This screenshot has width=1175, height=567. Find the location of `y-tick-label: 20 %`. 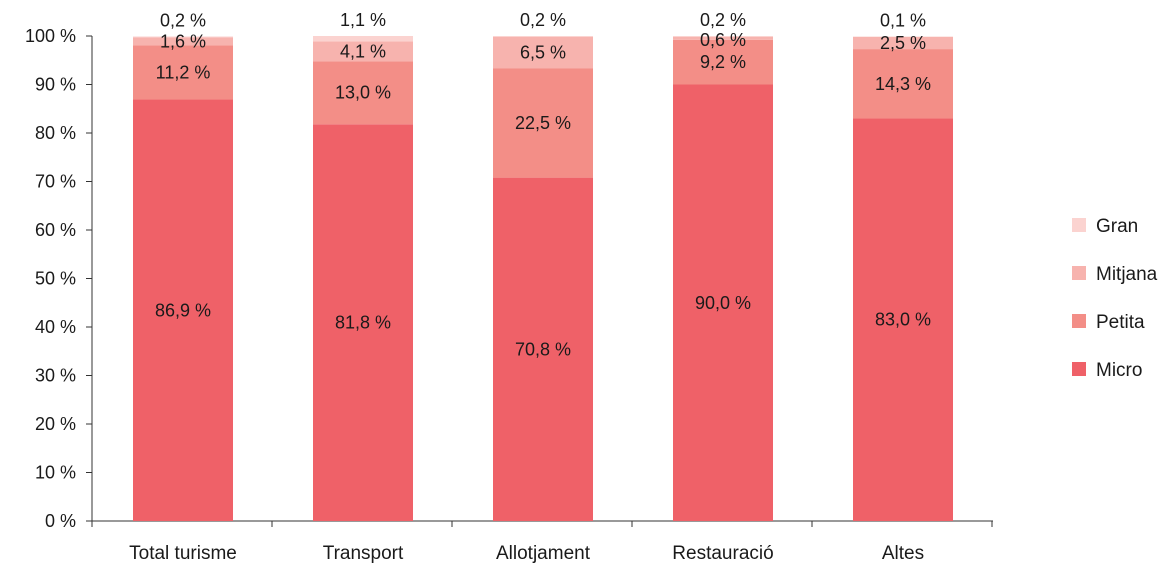

y-tick-label: 20 % is located at coordinates (55, 424).